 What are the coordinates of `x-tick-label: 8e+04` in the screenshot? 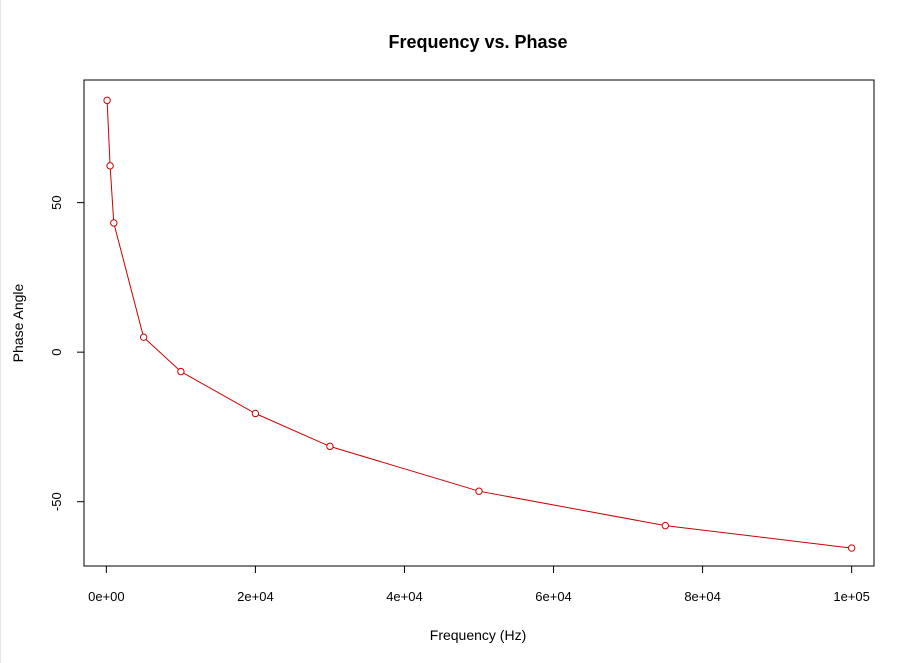 It's located at (702, 596).